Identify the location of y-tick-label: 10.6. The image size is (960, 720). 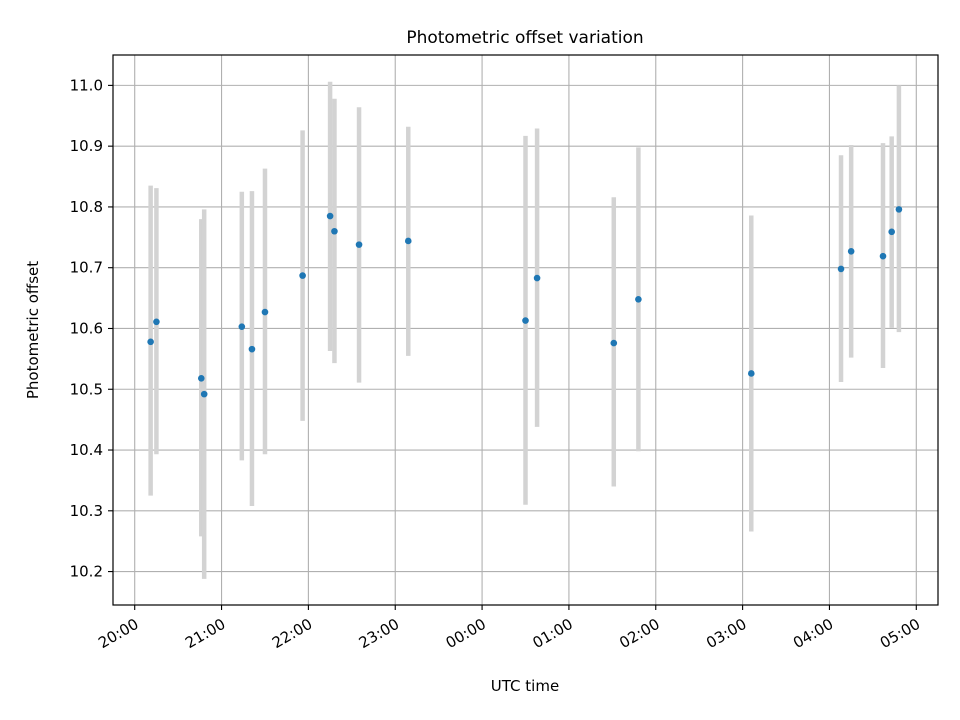
(86, 328).